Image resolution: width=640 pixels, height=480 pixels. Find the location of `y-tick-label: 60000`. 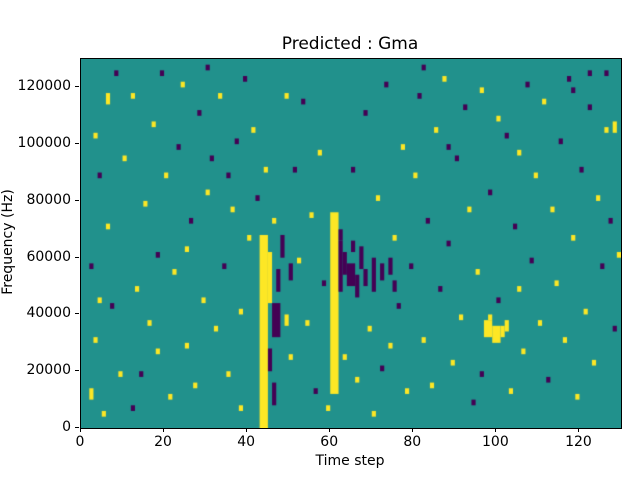

y-tick-label: 60000 is located at coordinates (48, 256).